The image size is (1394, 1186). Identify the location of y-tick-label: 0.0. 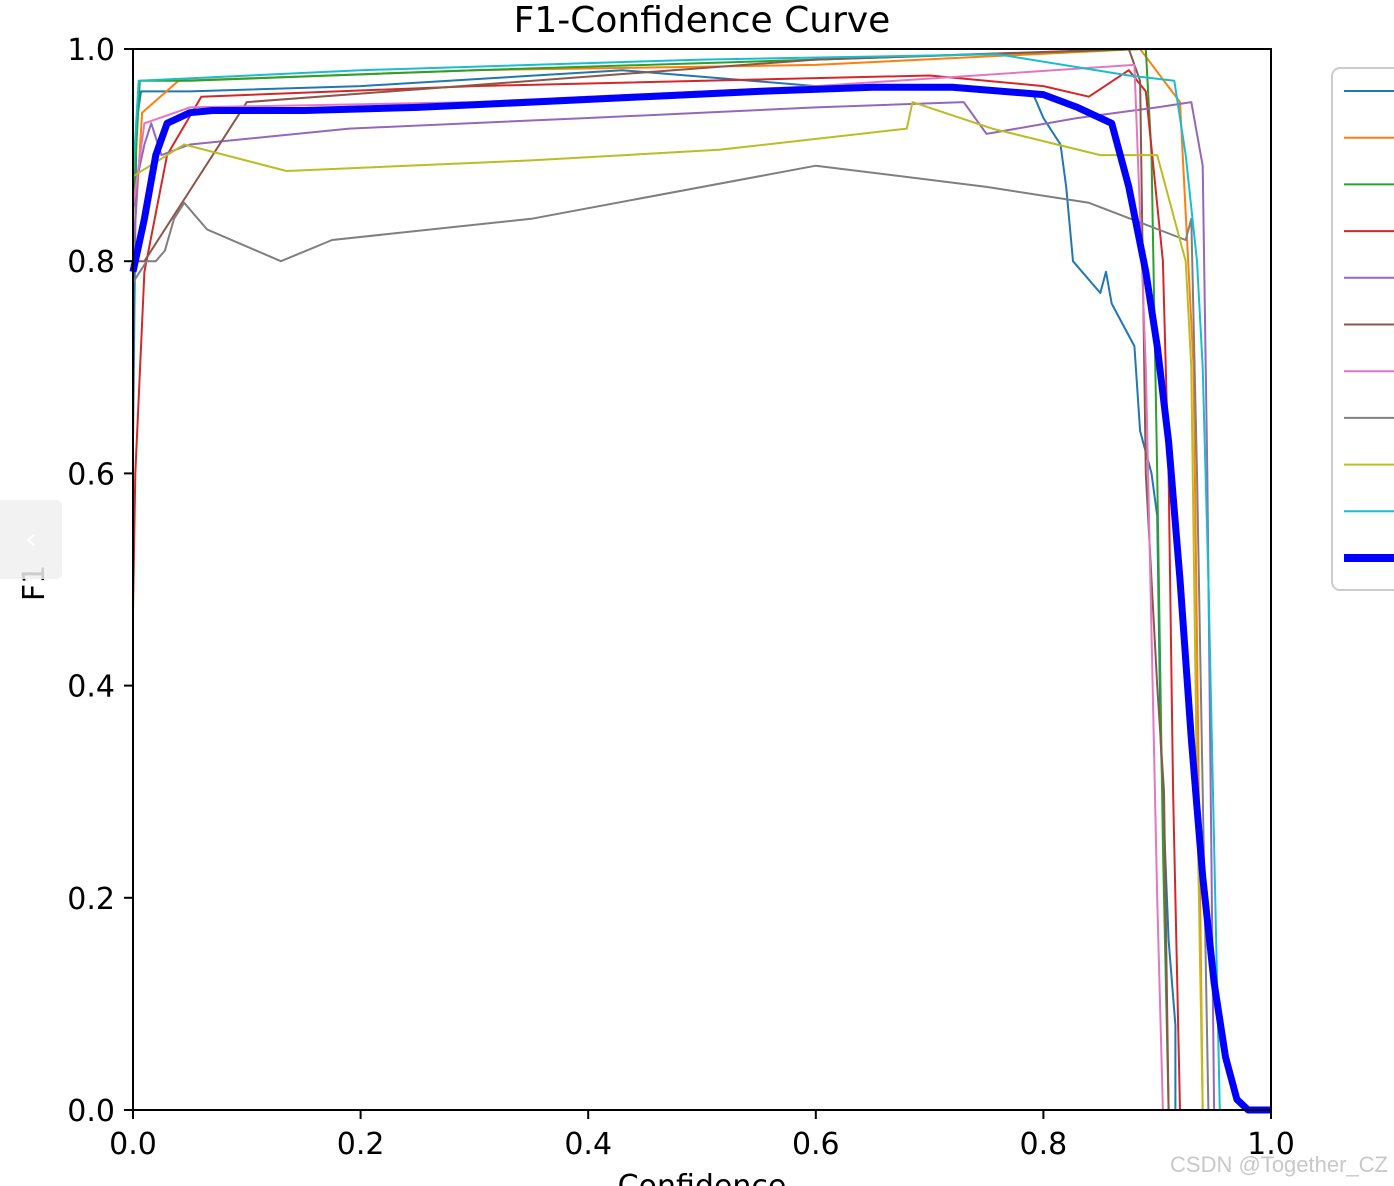
(91, 1111).